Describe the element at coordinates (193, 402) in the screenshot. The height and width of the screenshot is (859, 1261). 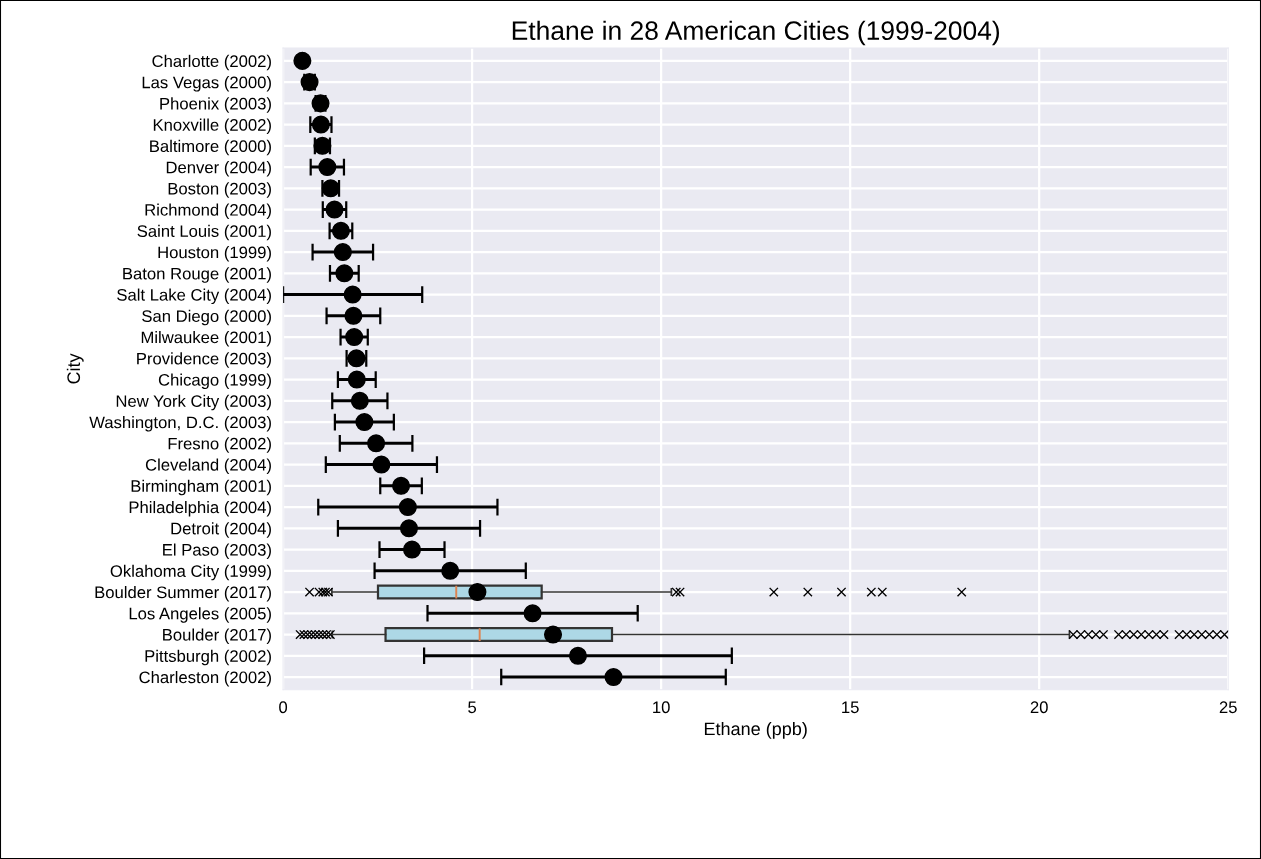
I see `y-tick-label: New York City (2003)` at that location.